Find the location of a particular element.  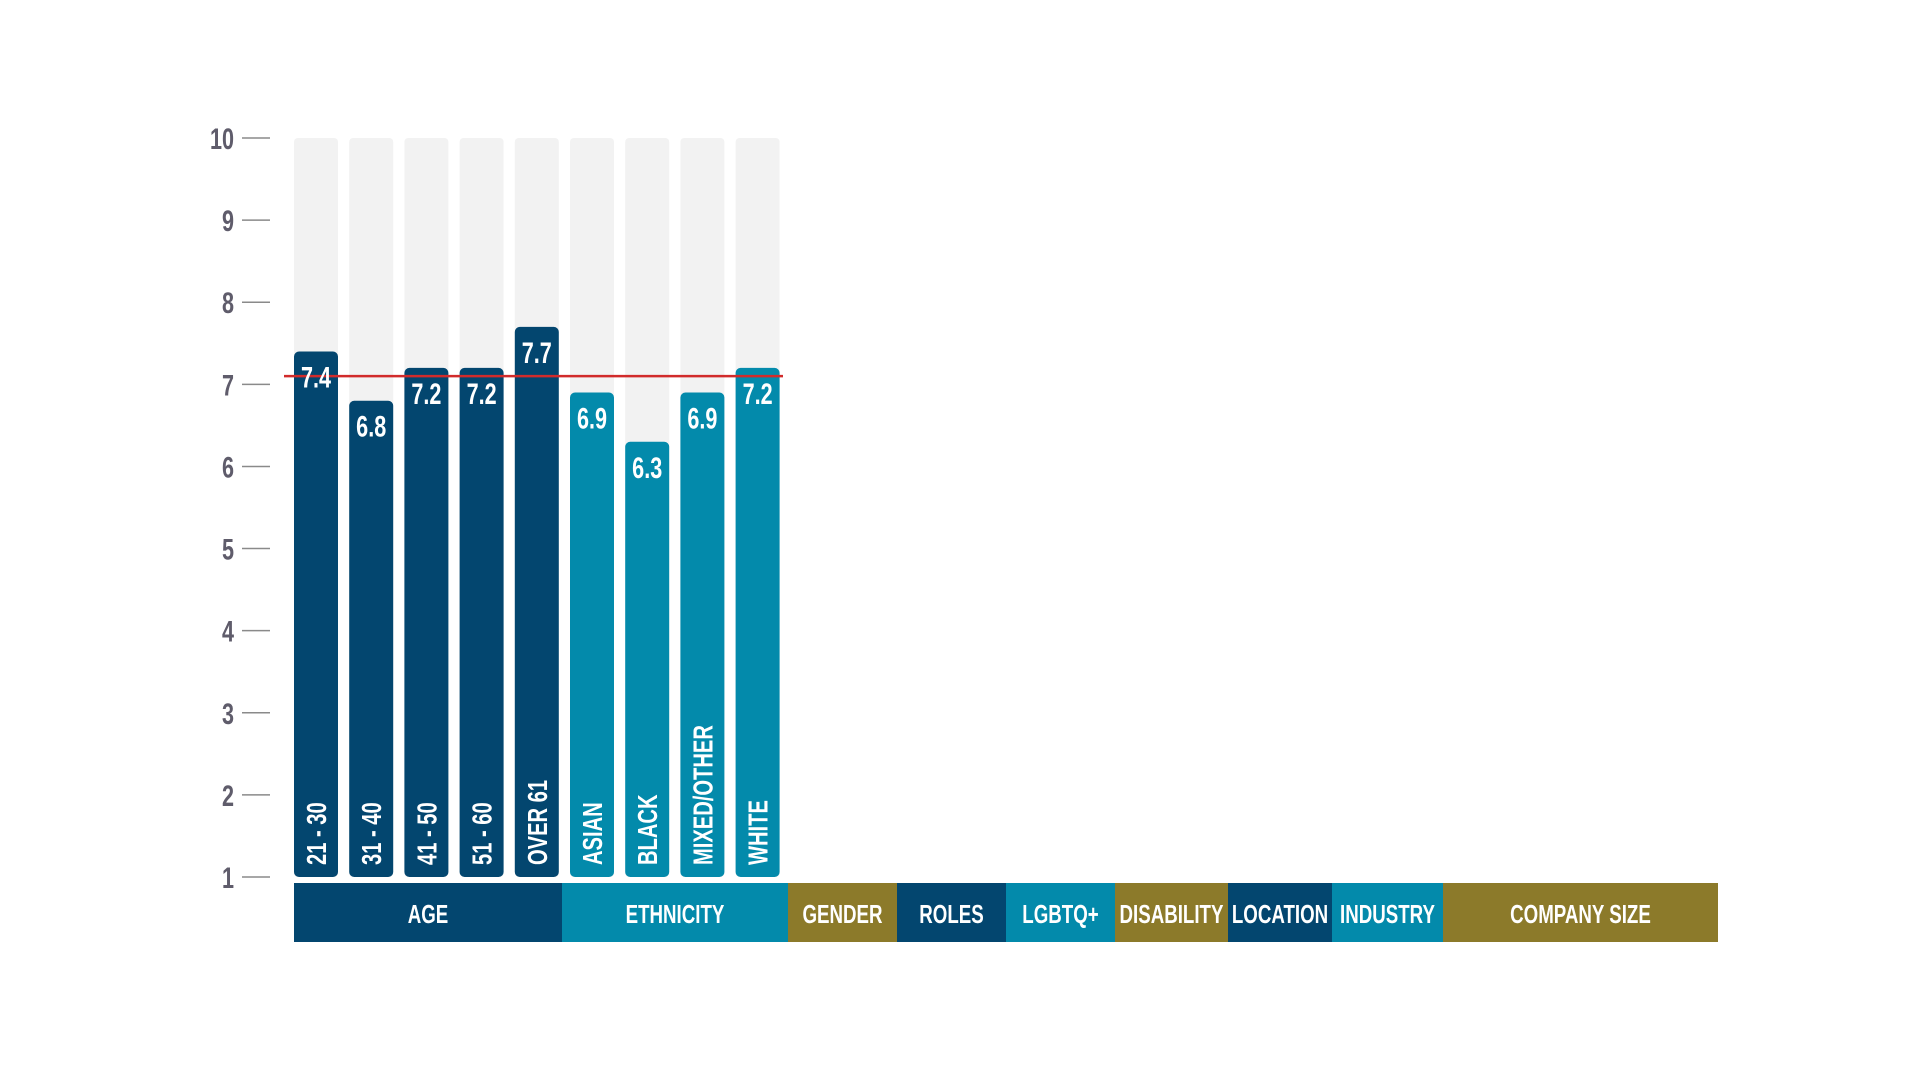

bar-value-label: 7.7 is located at coordinates (537, 352).